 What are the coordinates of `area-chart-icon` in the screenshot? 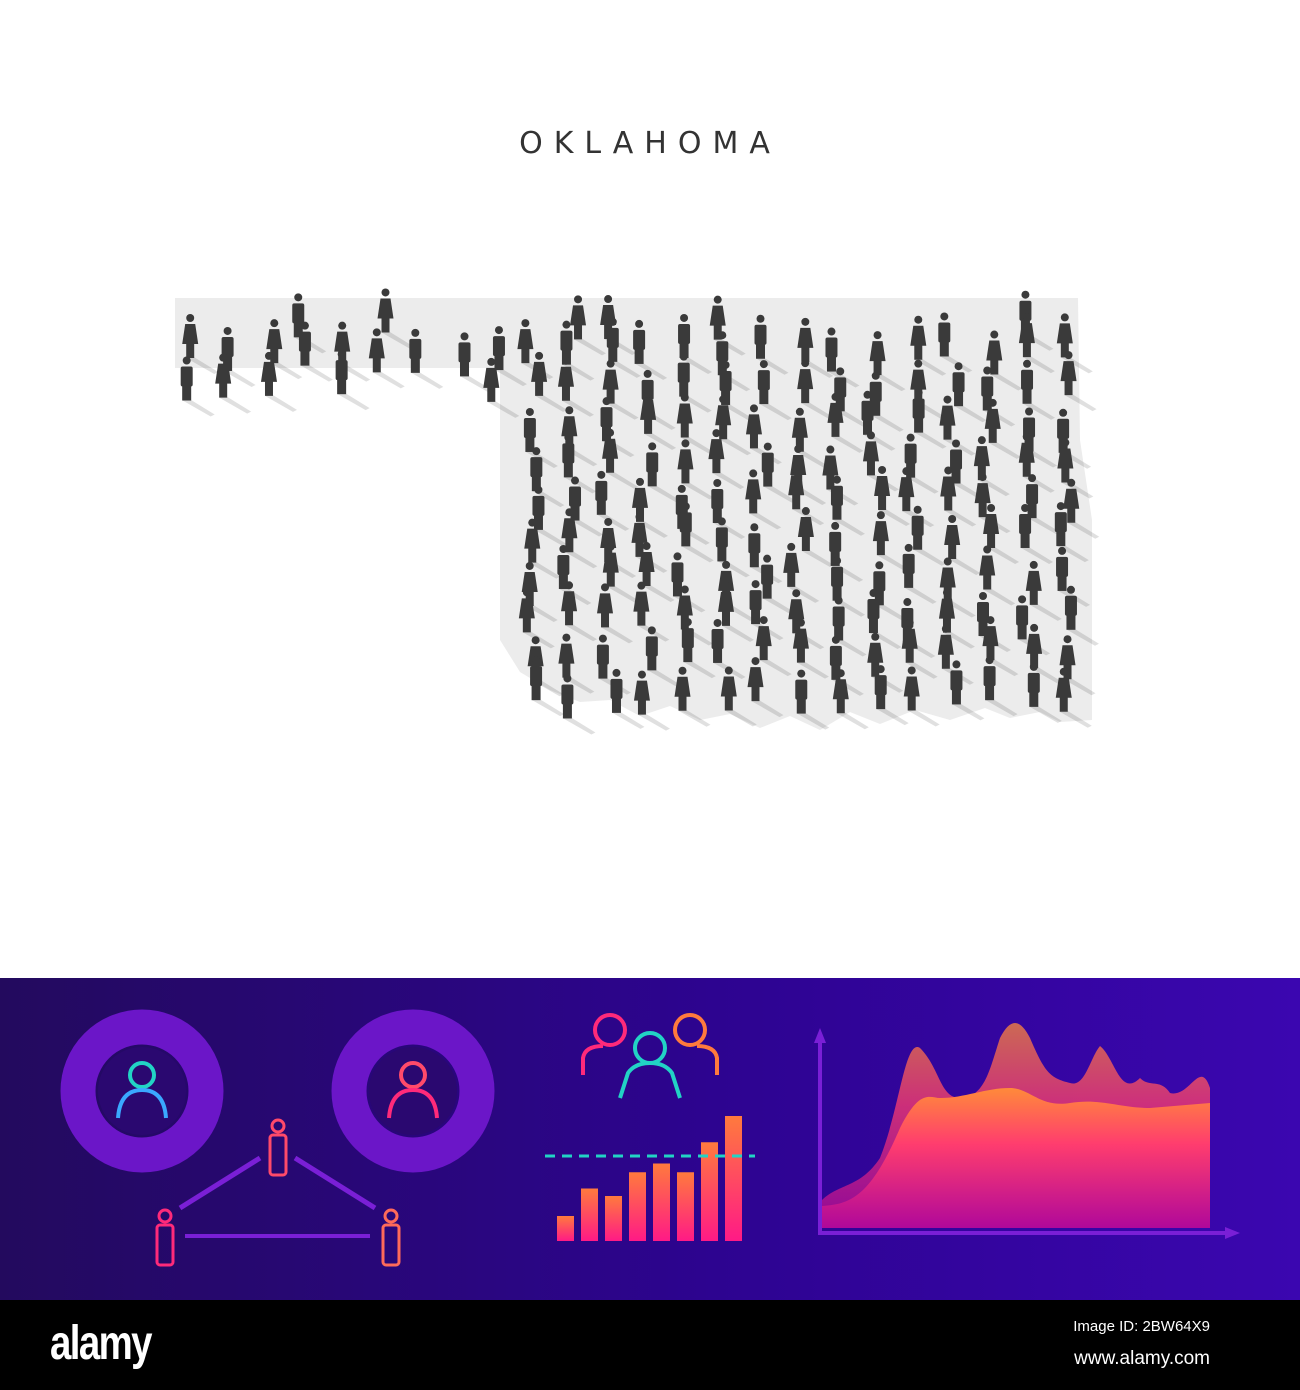 It's located at (1027, 1131).